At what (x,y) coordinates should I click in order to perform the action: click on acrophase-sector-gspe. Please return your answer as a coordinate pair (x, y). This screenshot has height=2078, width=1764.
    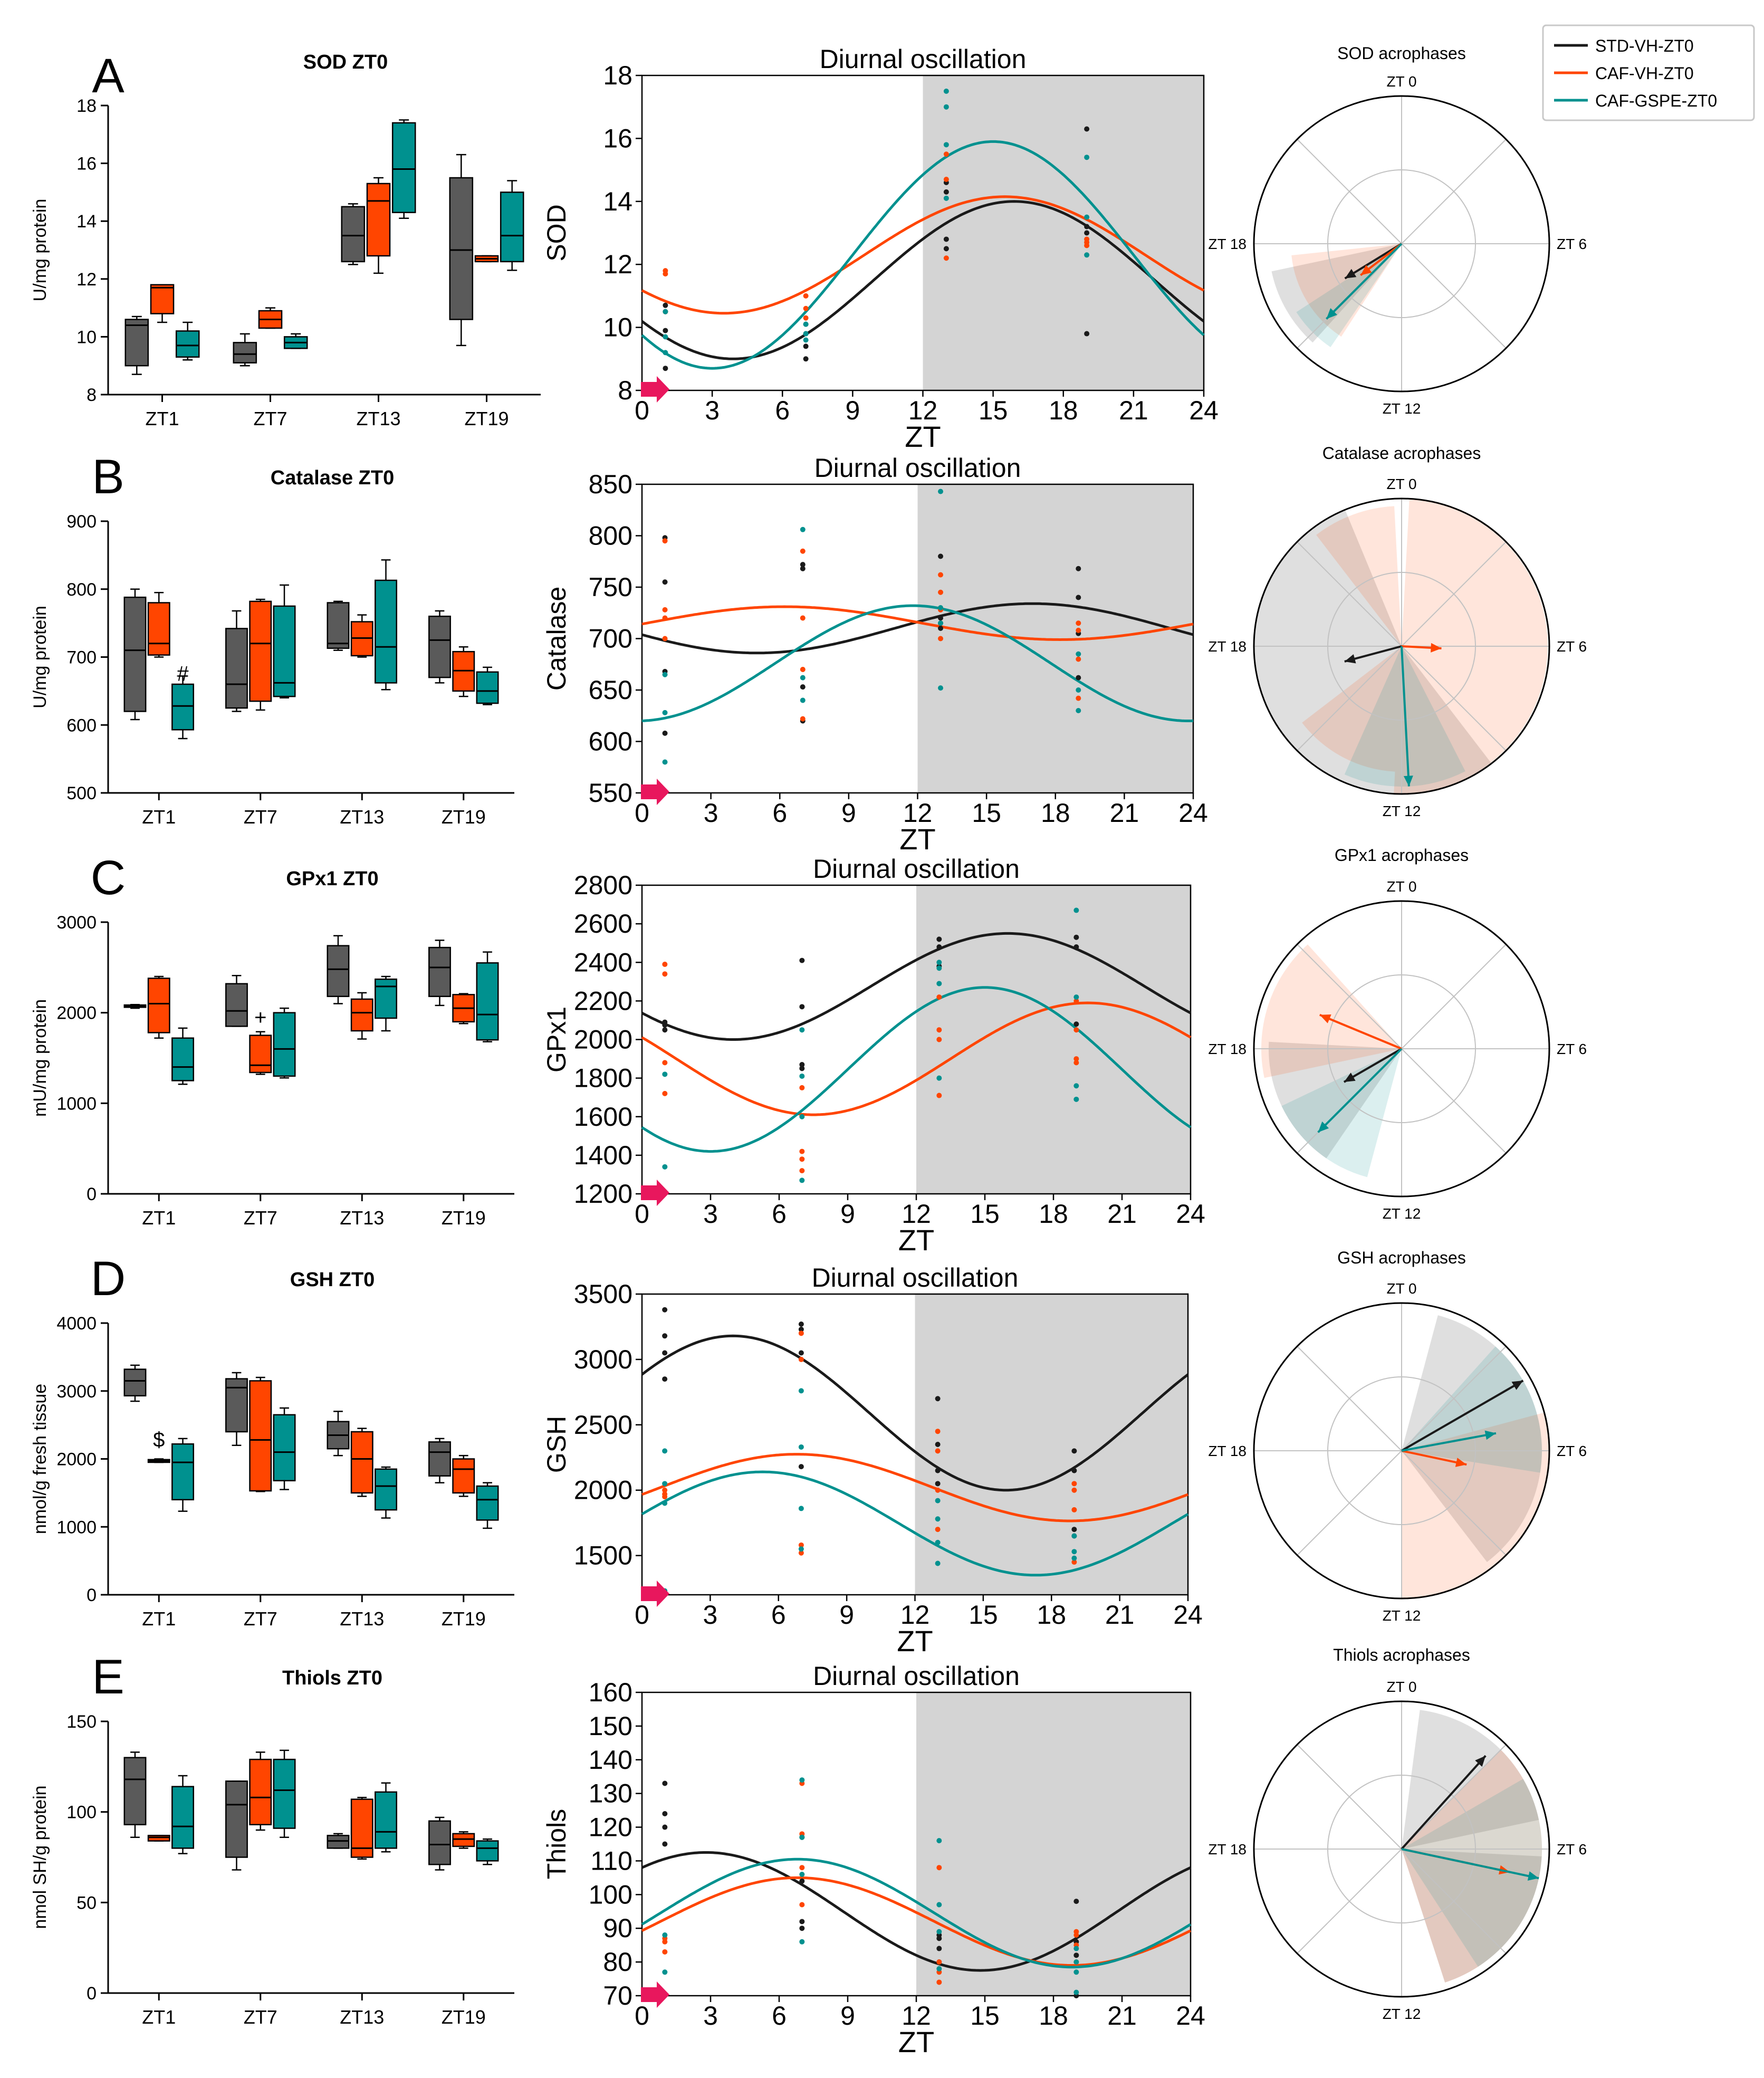
    Looking at the image, I should click on (1341, 1113).